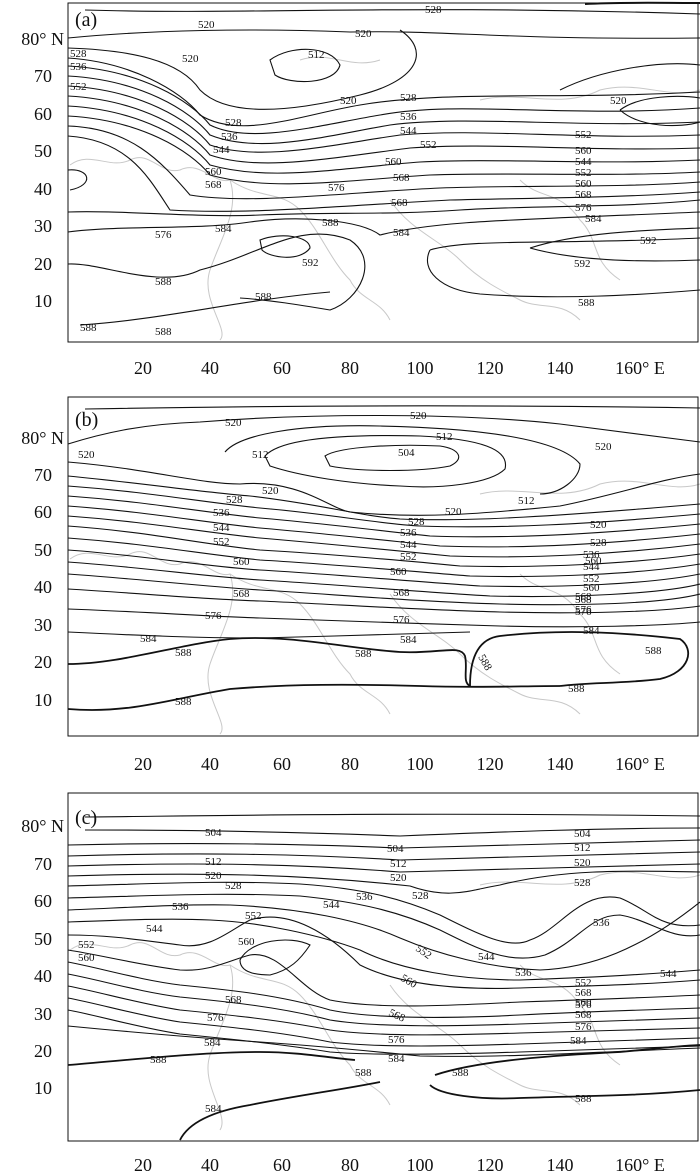 This screenshot has width=700, height=1174. What do you see at coordinates (210, 368) in the screenshot?
I see `x-tick: 40` at bounding box center [210, 368].